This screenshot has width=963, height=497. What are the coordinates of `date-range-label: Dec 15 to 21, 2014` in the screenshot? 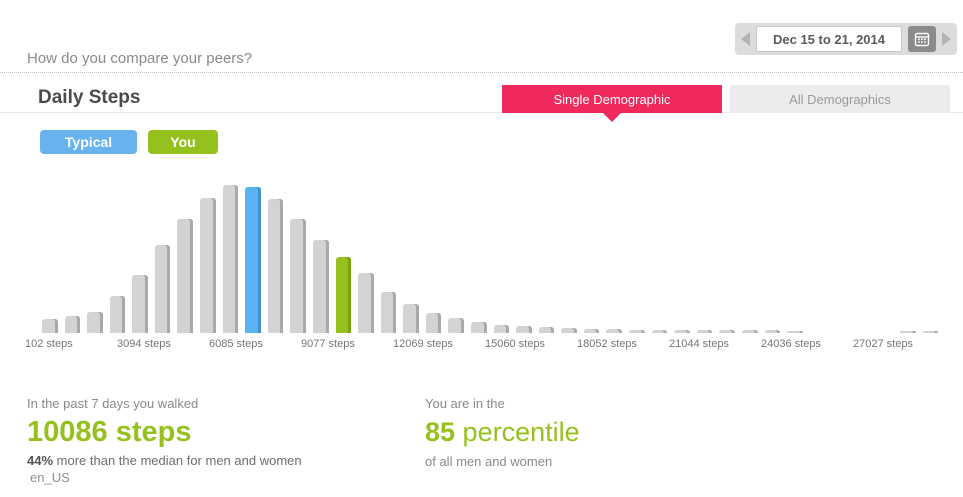 It's located at (829, 39).